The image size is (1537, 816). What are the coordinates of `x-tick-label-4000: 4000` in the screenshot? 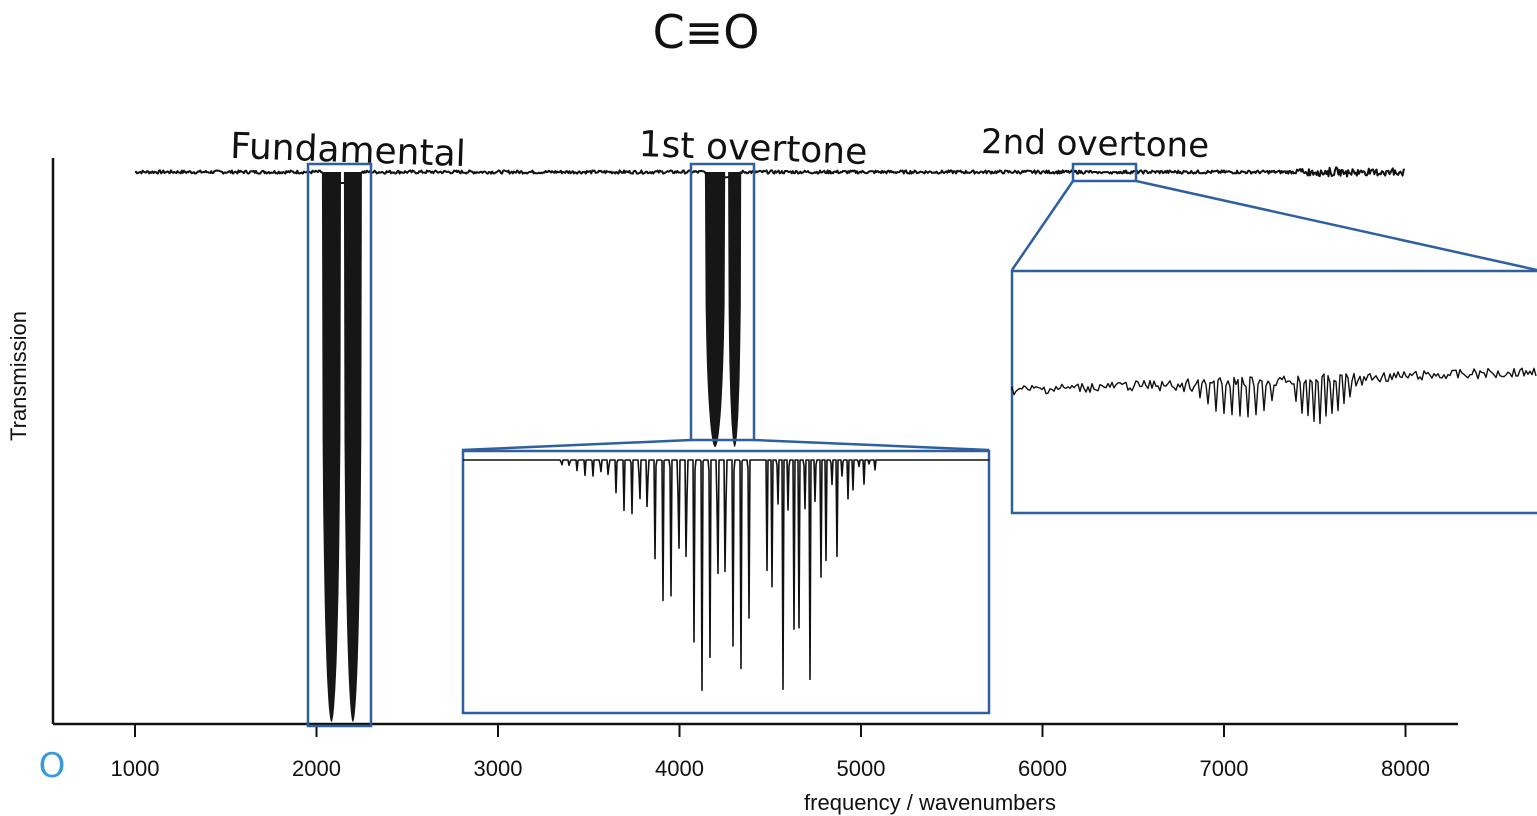 It's located at (679, 768).